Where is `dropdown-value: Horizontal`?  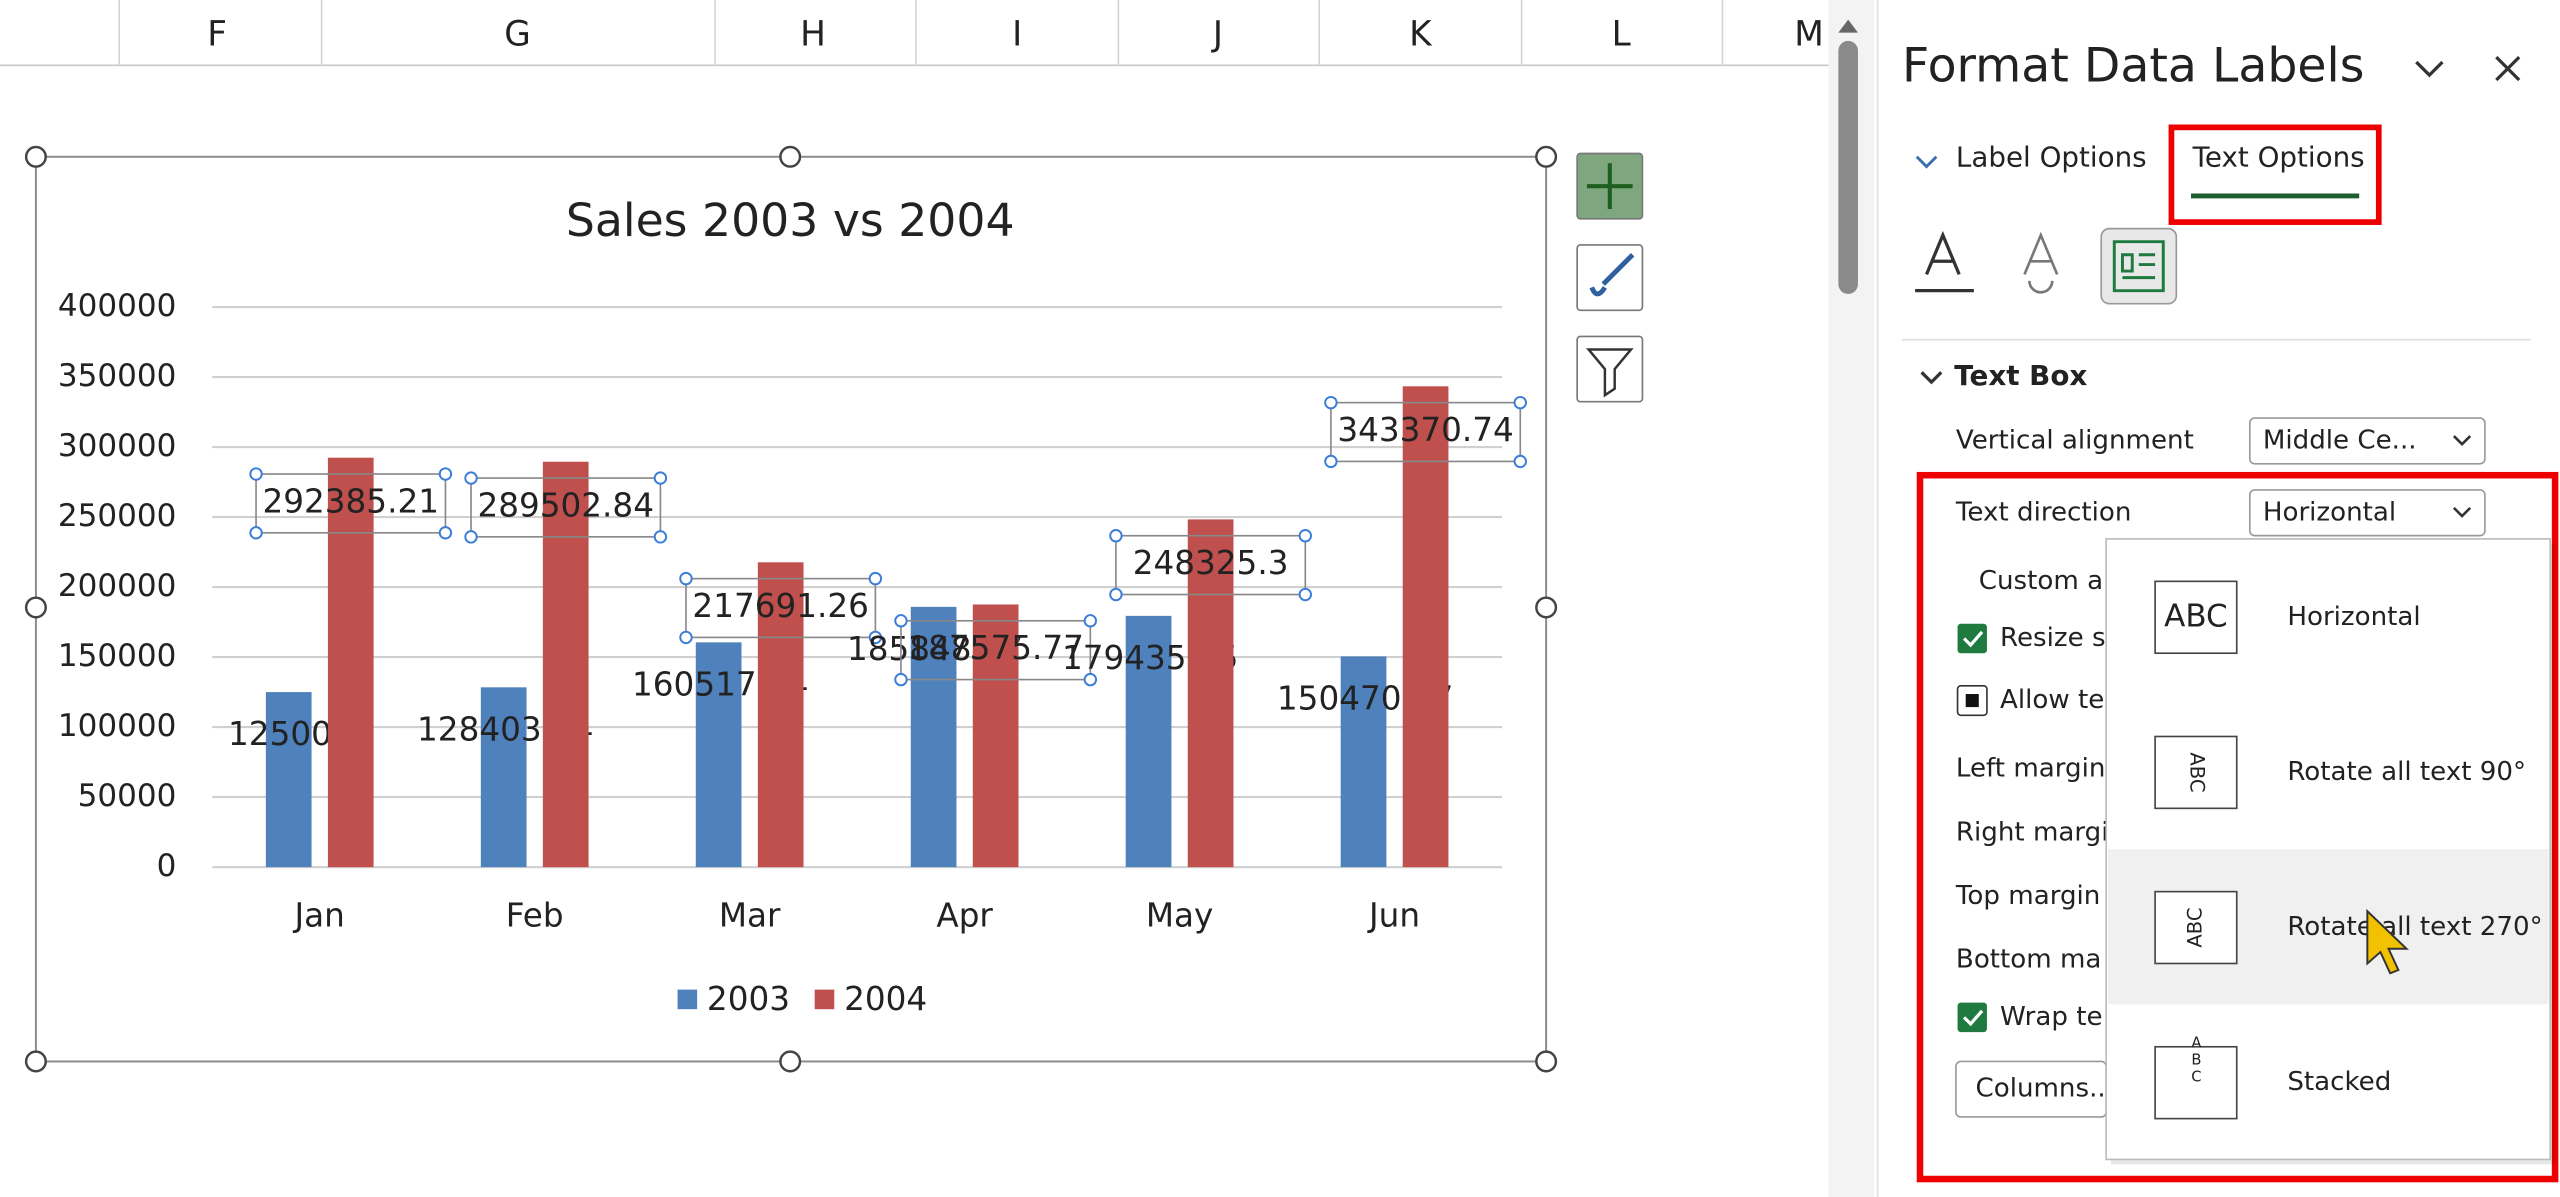
dropdown-value: Horizontal is located at coordinates (2329, 512).